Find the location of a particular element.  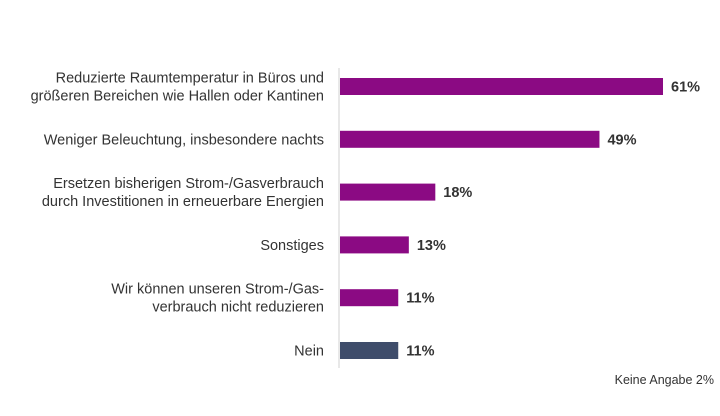

category-label: verbrauch nicht reduzieren is located at coordinates (238, 308).